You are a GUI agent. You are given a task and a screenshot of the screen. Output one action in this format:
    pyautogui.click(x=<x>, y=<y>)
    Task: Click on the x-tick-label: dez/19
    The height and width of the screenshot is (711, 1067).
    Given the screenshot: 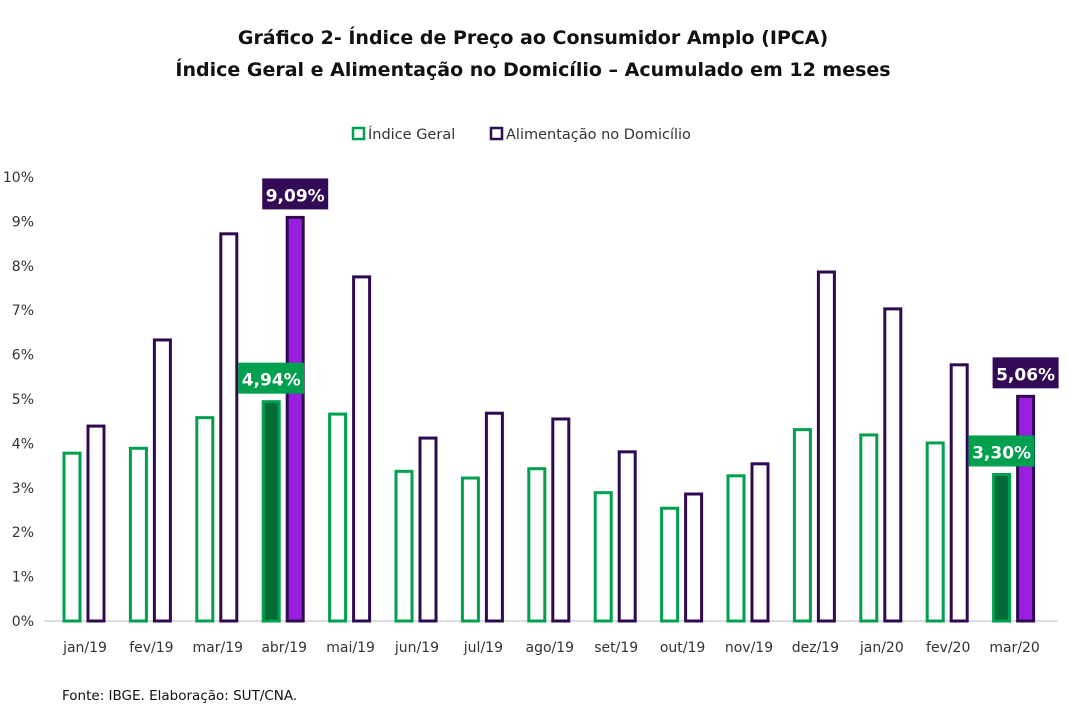 What is the action you would take?
    pyautogui.click(x=815, y=648)
    